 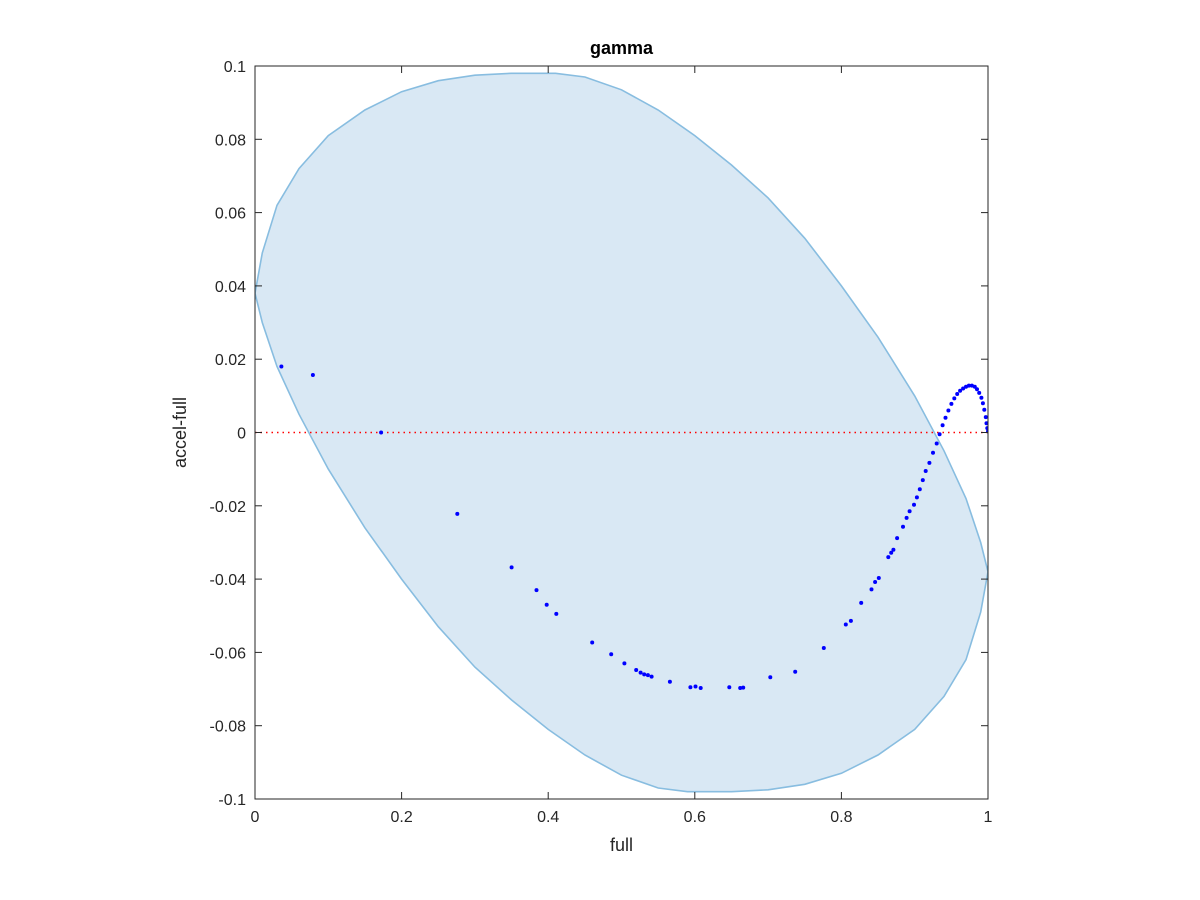 I want to click on chart-title: gamma, so click(x=622, y=48).